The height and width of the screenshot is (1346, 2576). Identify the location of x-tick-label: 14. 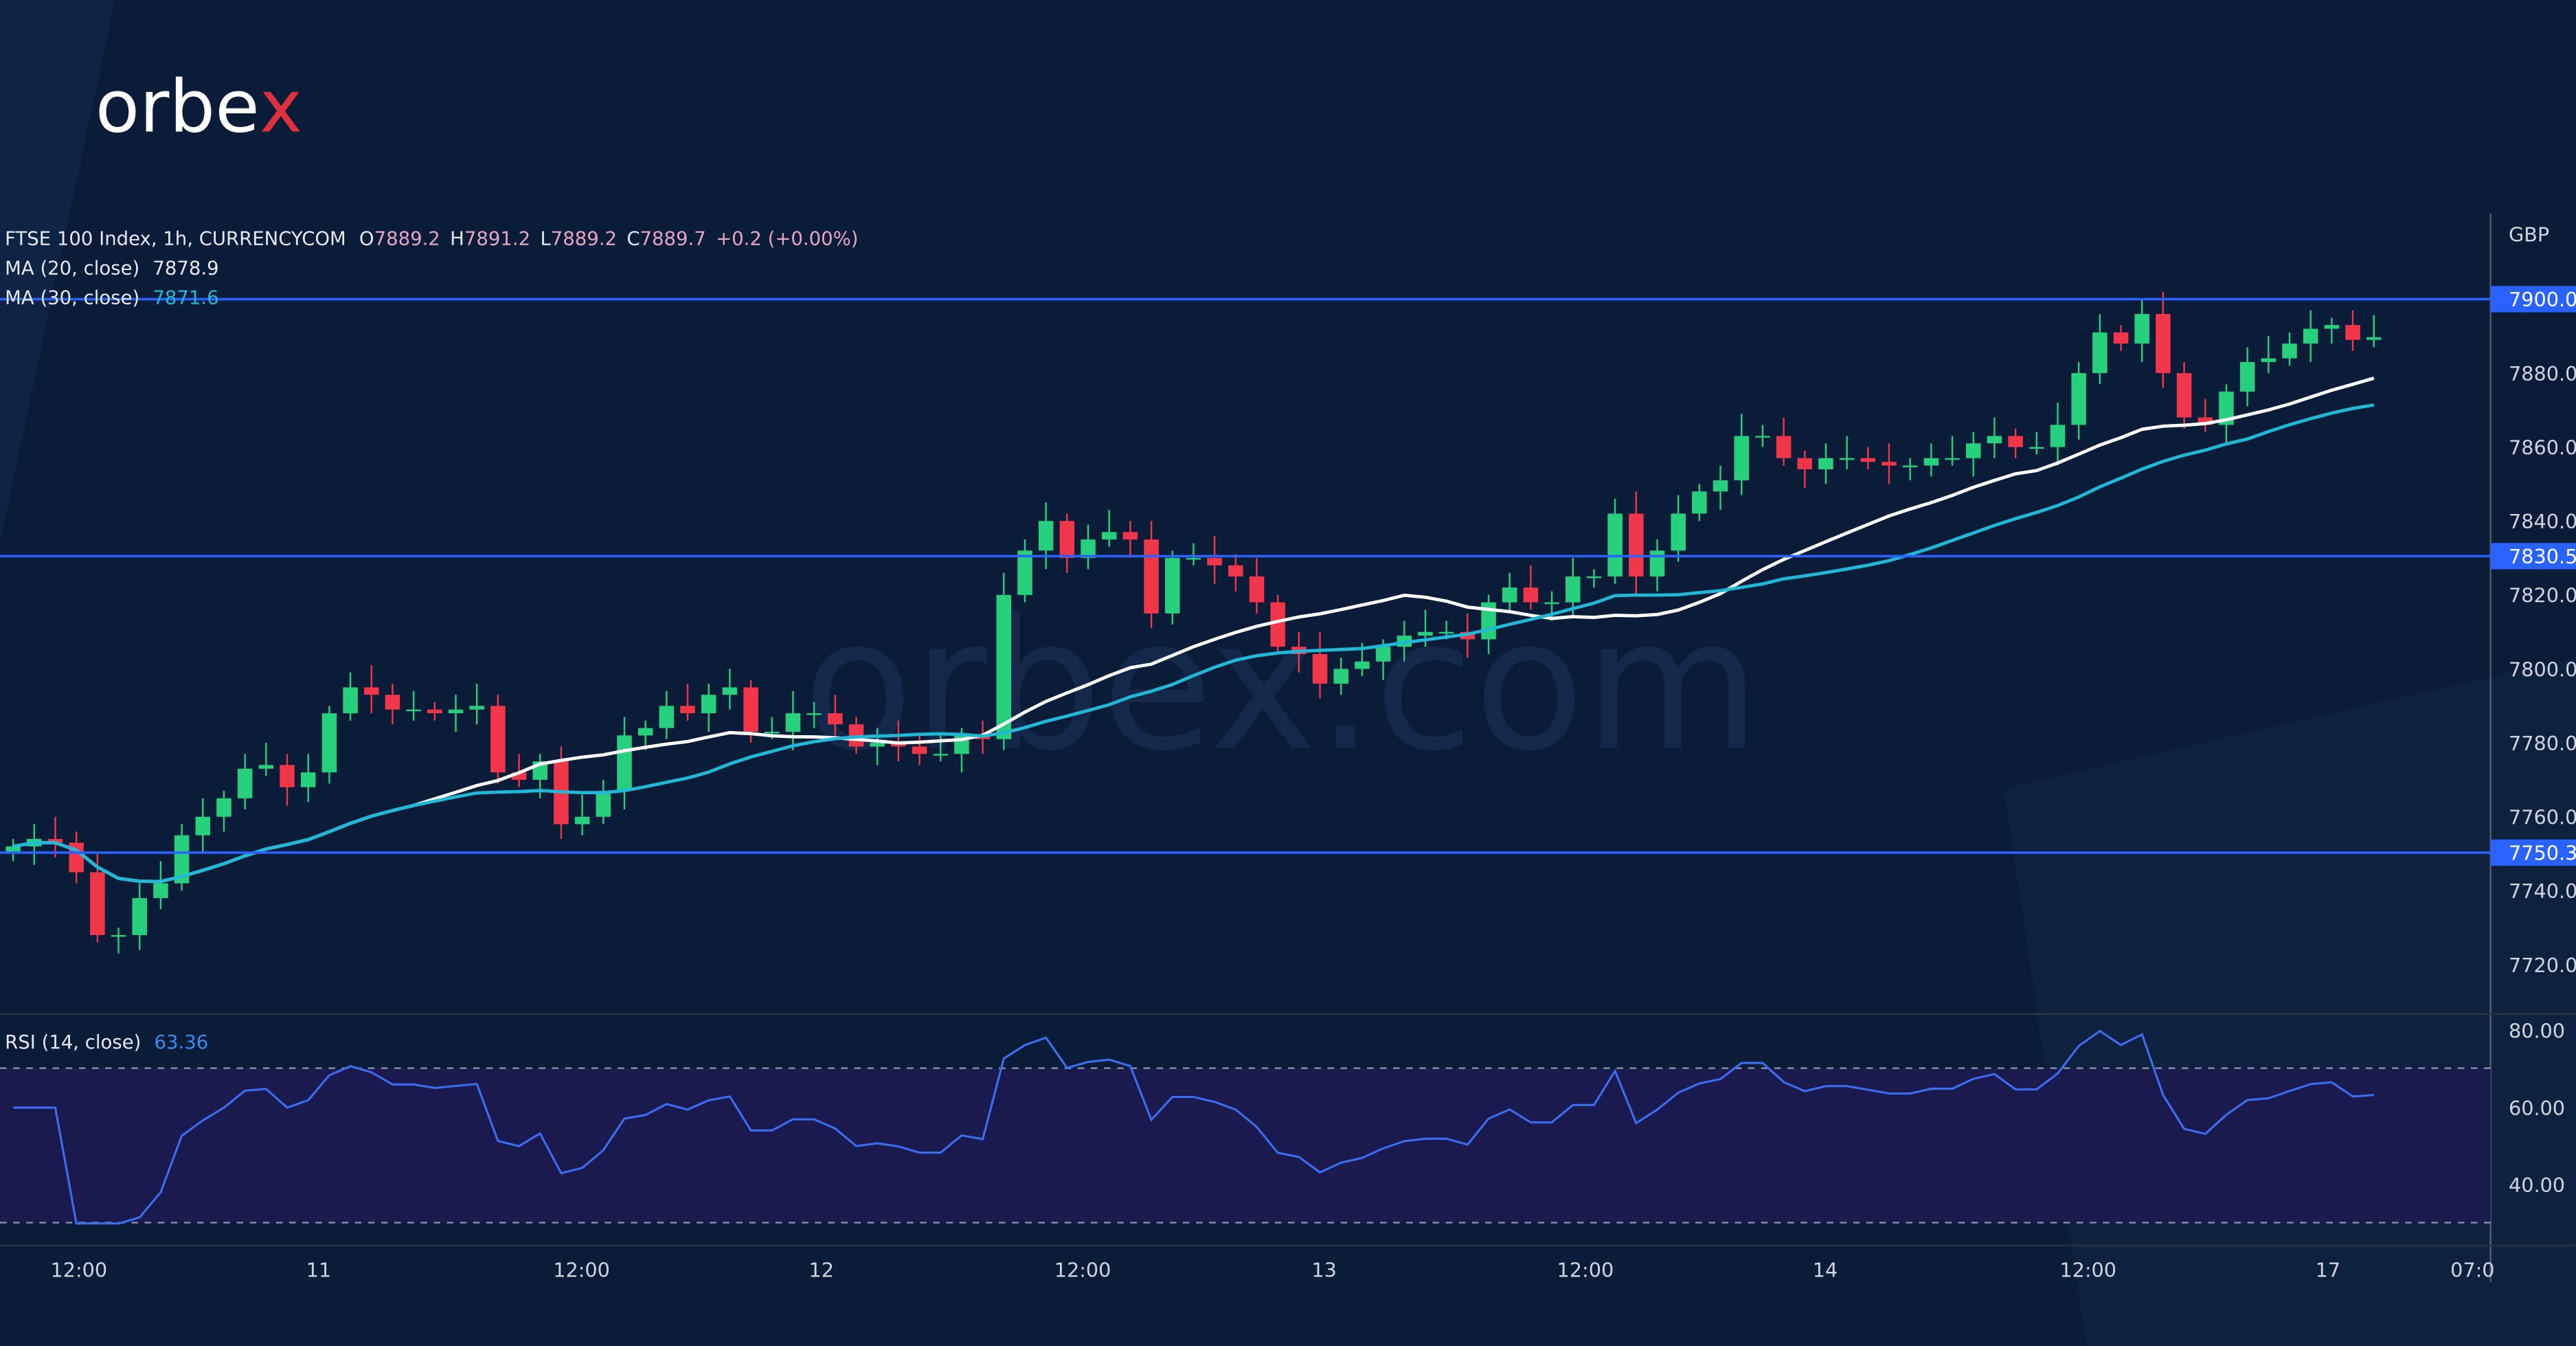
(1825, 1269).